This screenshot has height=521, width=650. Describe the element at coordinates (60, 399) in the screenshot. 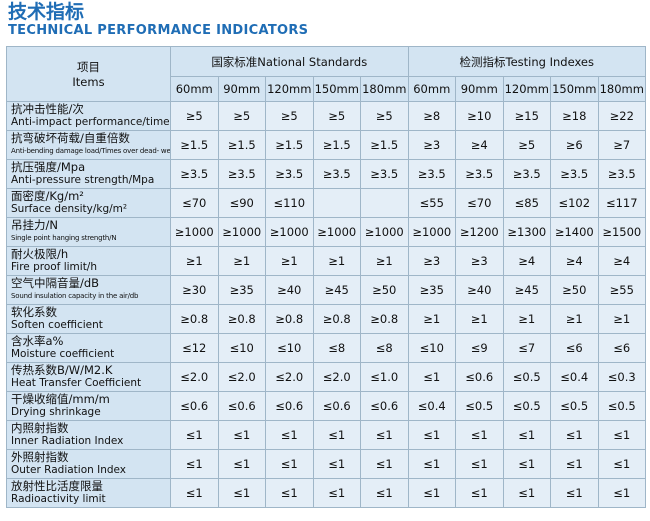

I see `row-label-cn: 干燥收缩值/mm/m` at that location.